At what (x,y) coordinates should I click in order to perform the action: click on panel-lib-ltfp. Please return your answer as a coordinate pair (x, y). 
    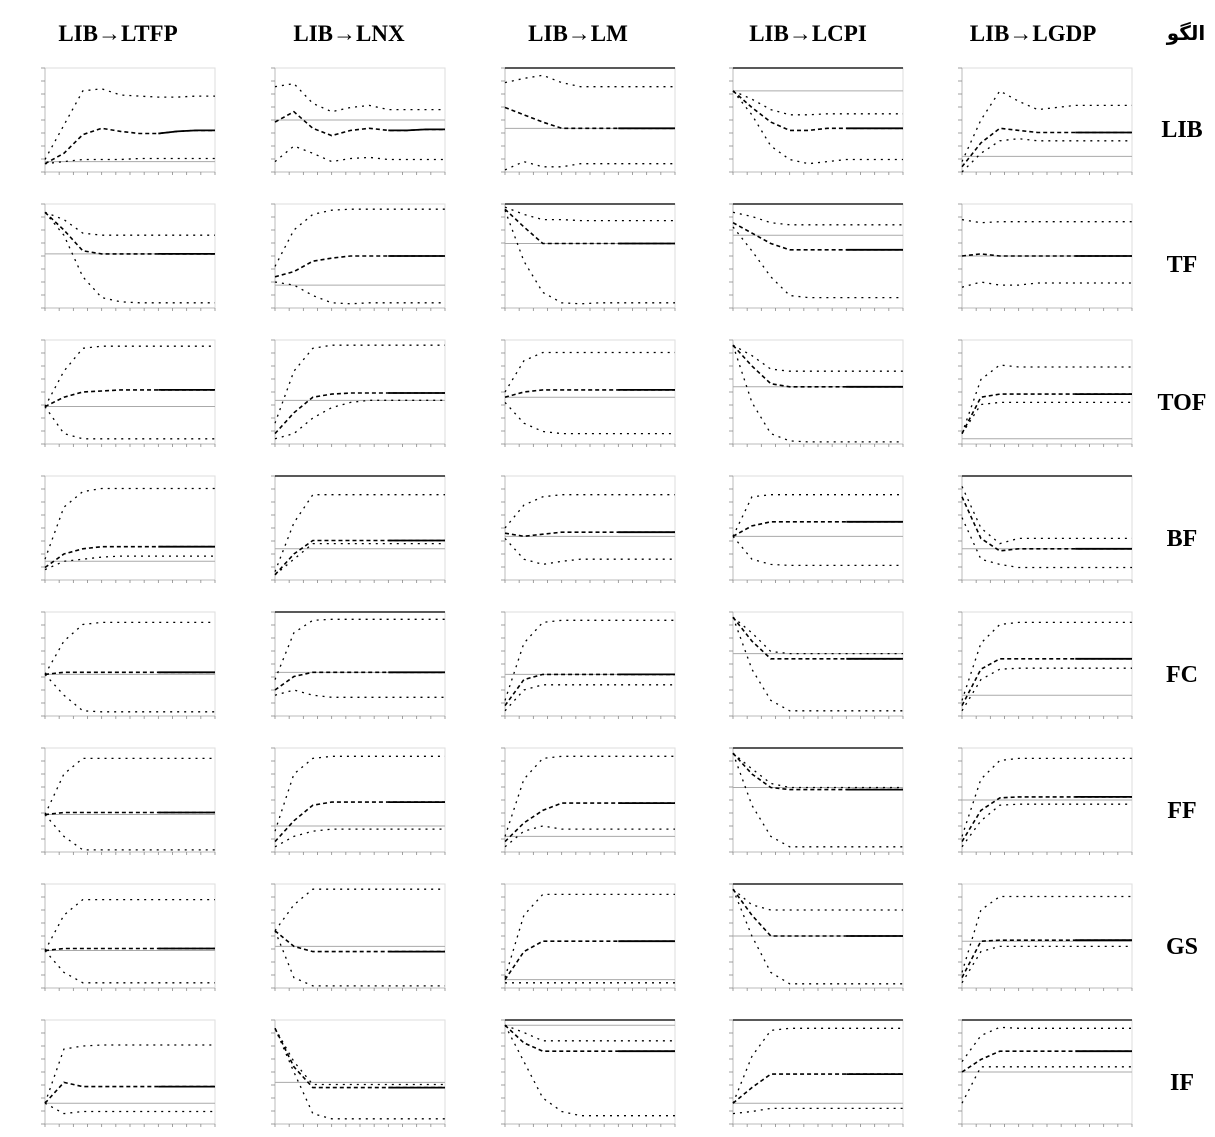
    Looking at the image, I should click on (128, 121).